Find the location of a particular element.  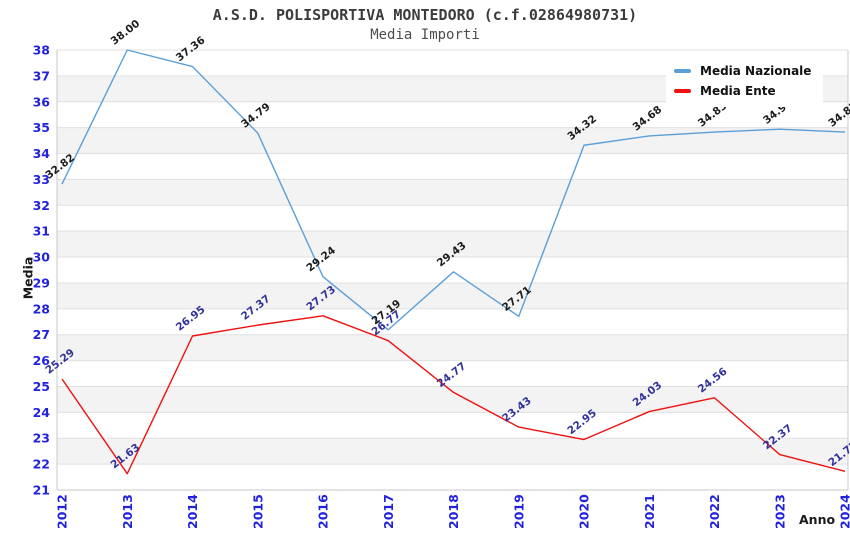

svg-text: 2024 is located at coordinates (844, 511).